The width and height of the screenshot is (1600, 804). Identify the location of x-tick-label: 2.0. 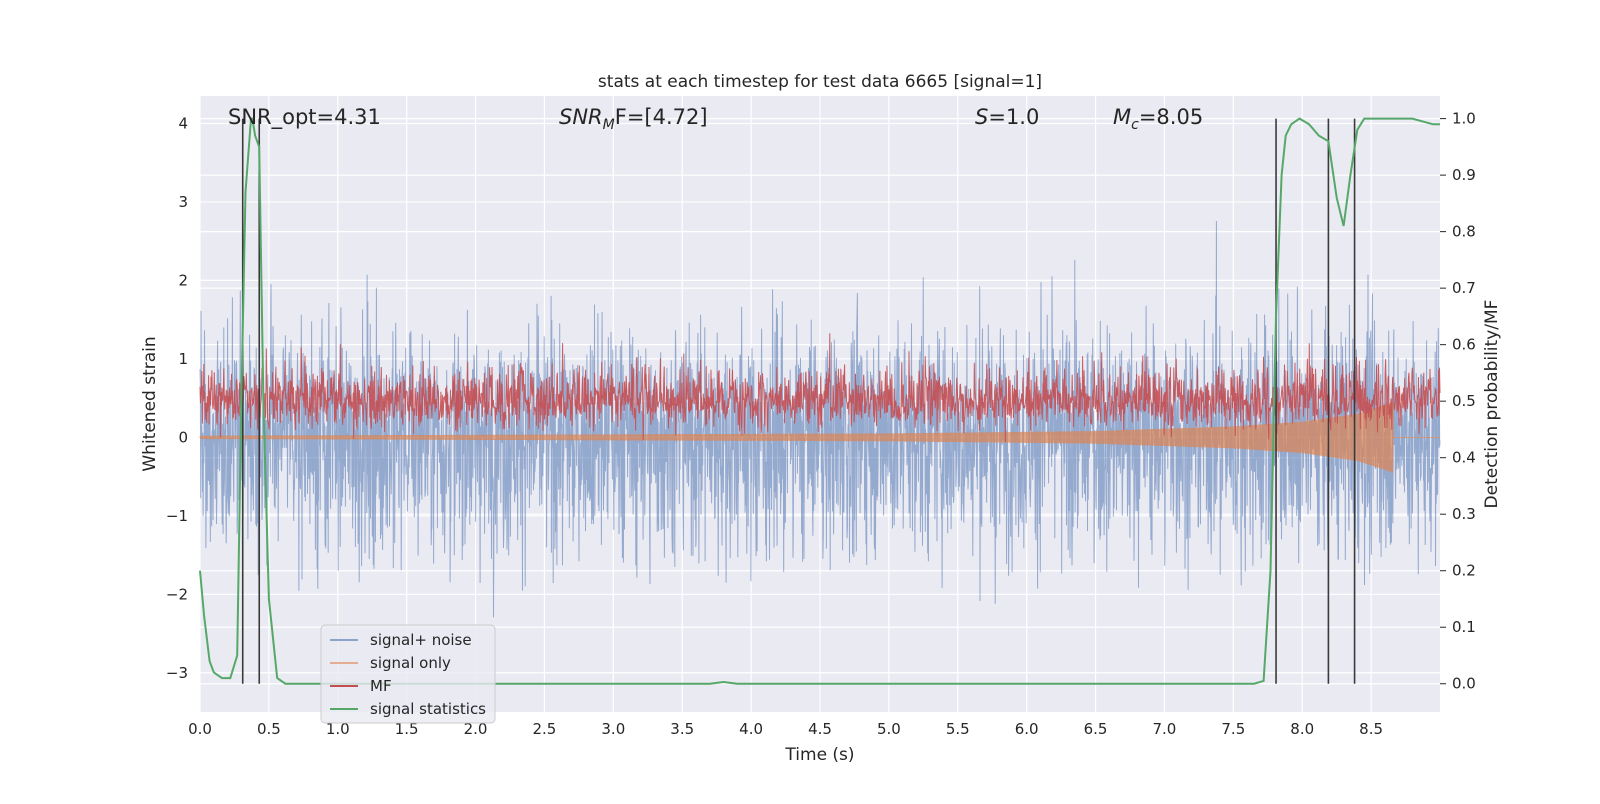
(476, 729).